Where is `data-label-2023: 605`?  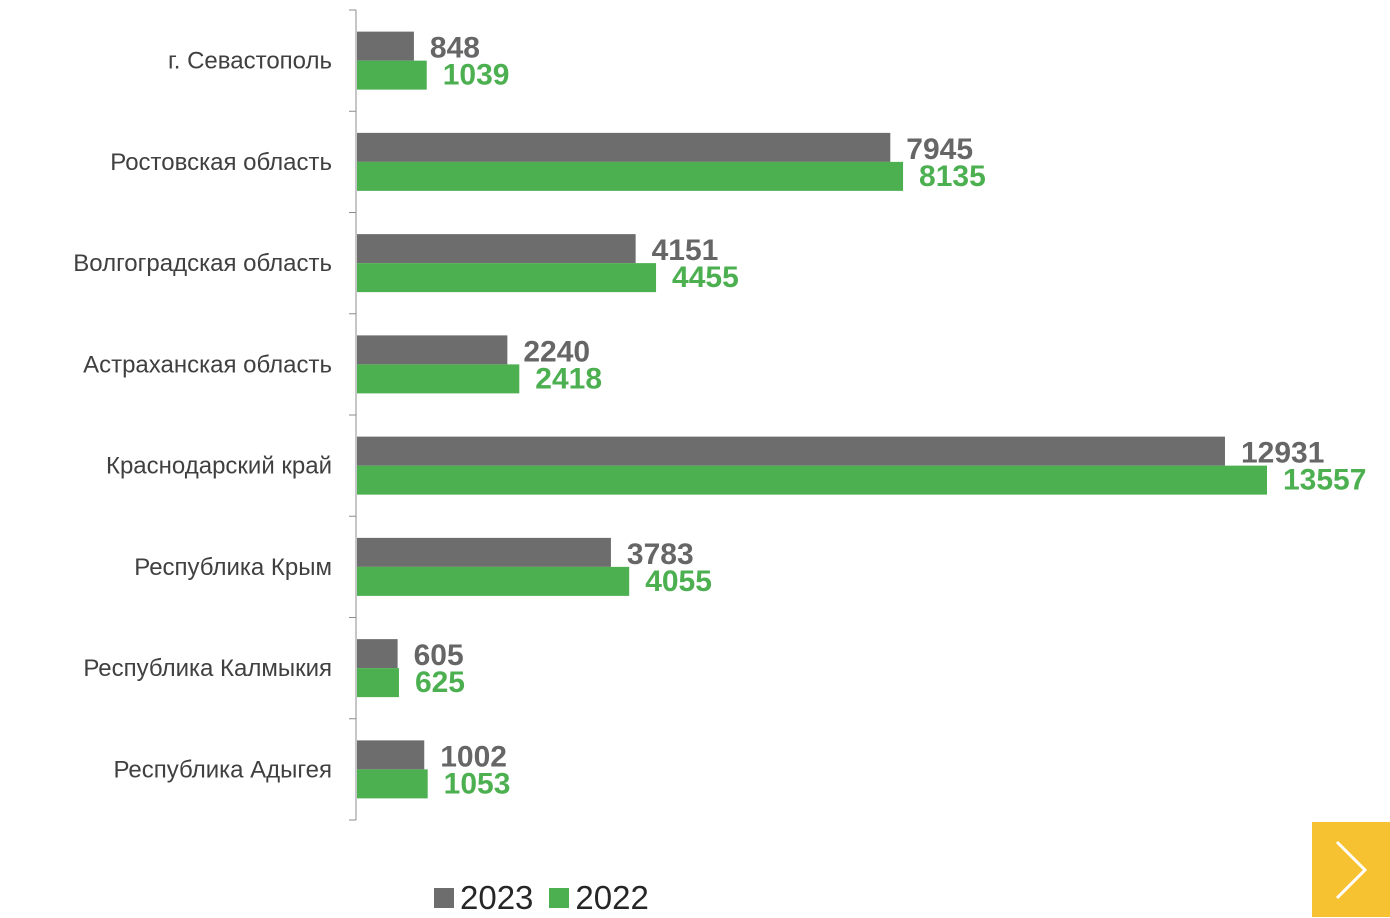 data-label-2023: 605 is located at coordinates (439, 655).